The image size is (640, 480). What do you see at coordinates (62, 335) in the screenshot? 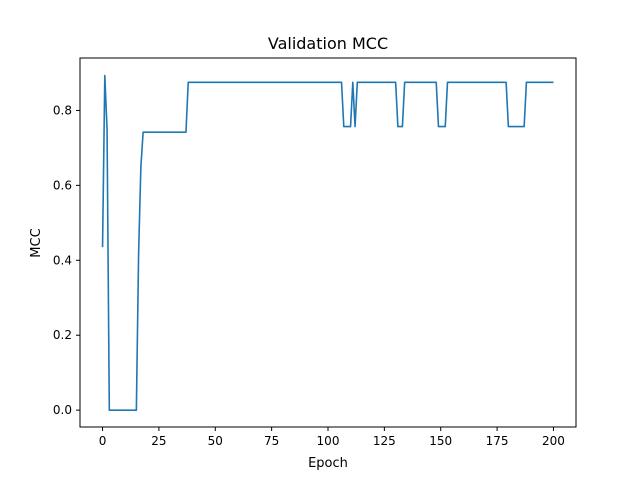
I see `y-tick-label: 0.2` at bounding box center [62, 335].